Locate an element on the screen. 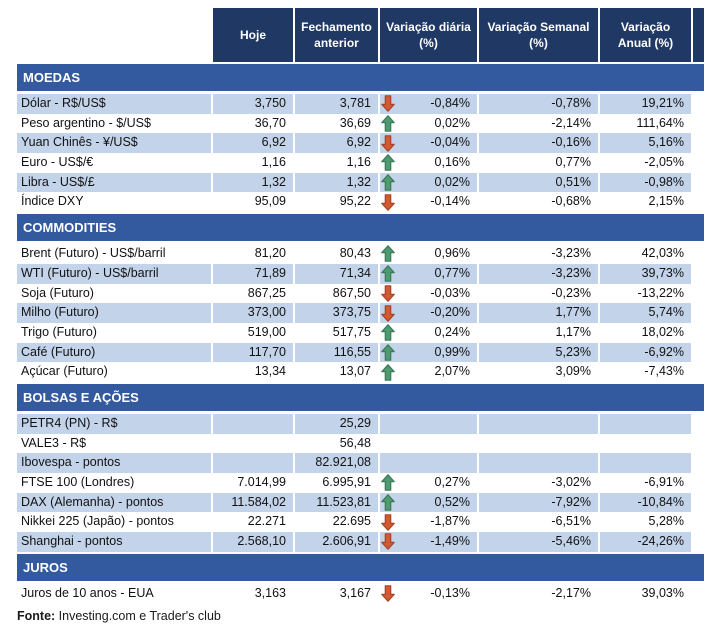 The image size is (704, 629). fechamento-anterior-value: 517,75 is located at coordinates (336, 332).